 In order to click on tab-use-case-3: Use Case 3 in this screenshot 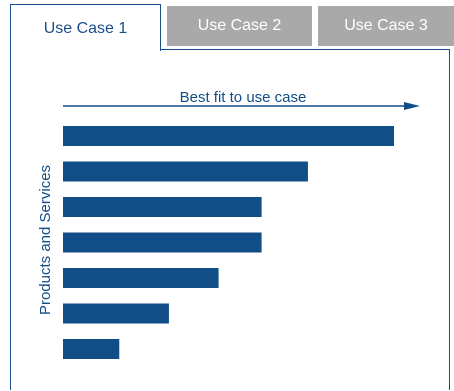, I will do `click(386, 26)`.